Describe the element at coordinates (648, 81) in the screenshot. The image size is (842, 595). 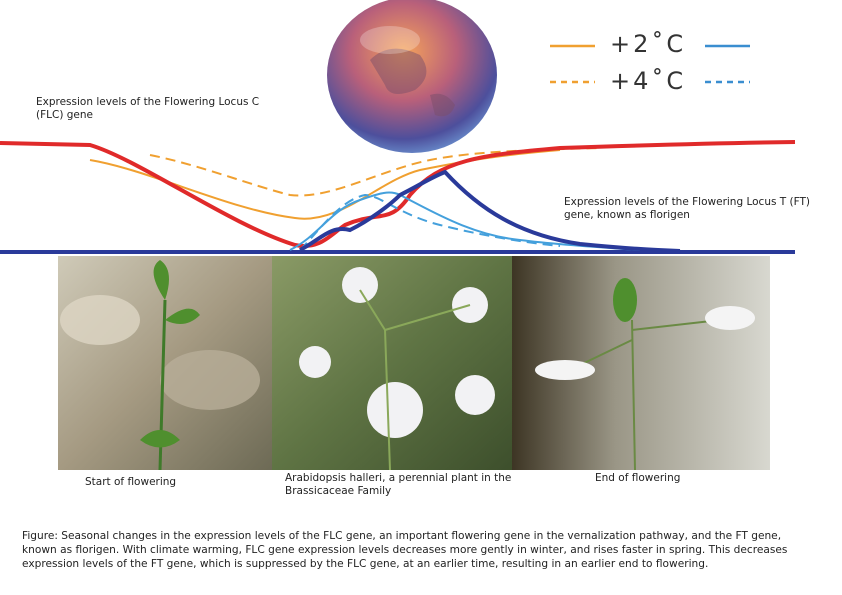
I see `legend-label: +4˚C` at that location.